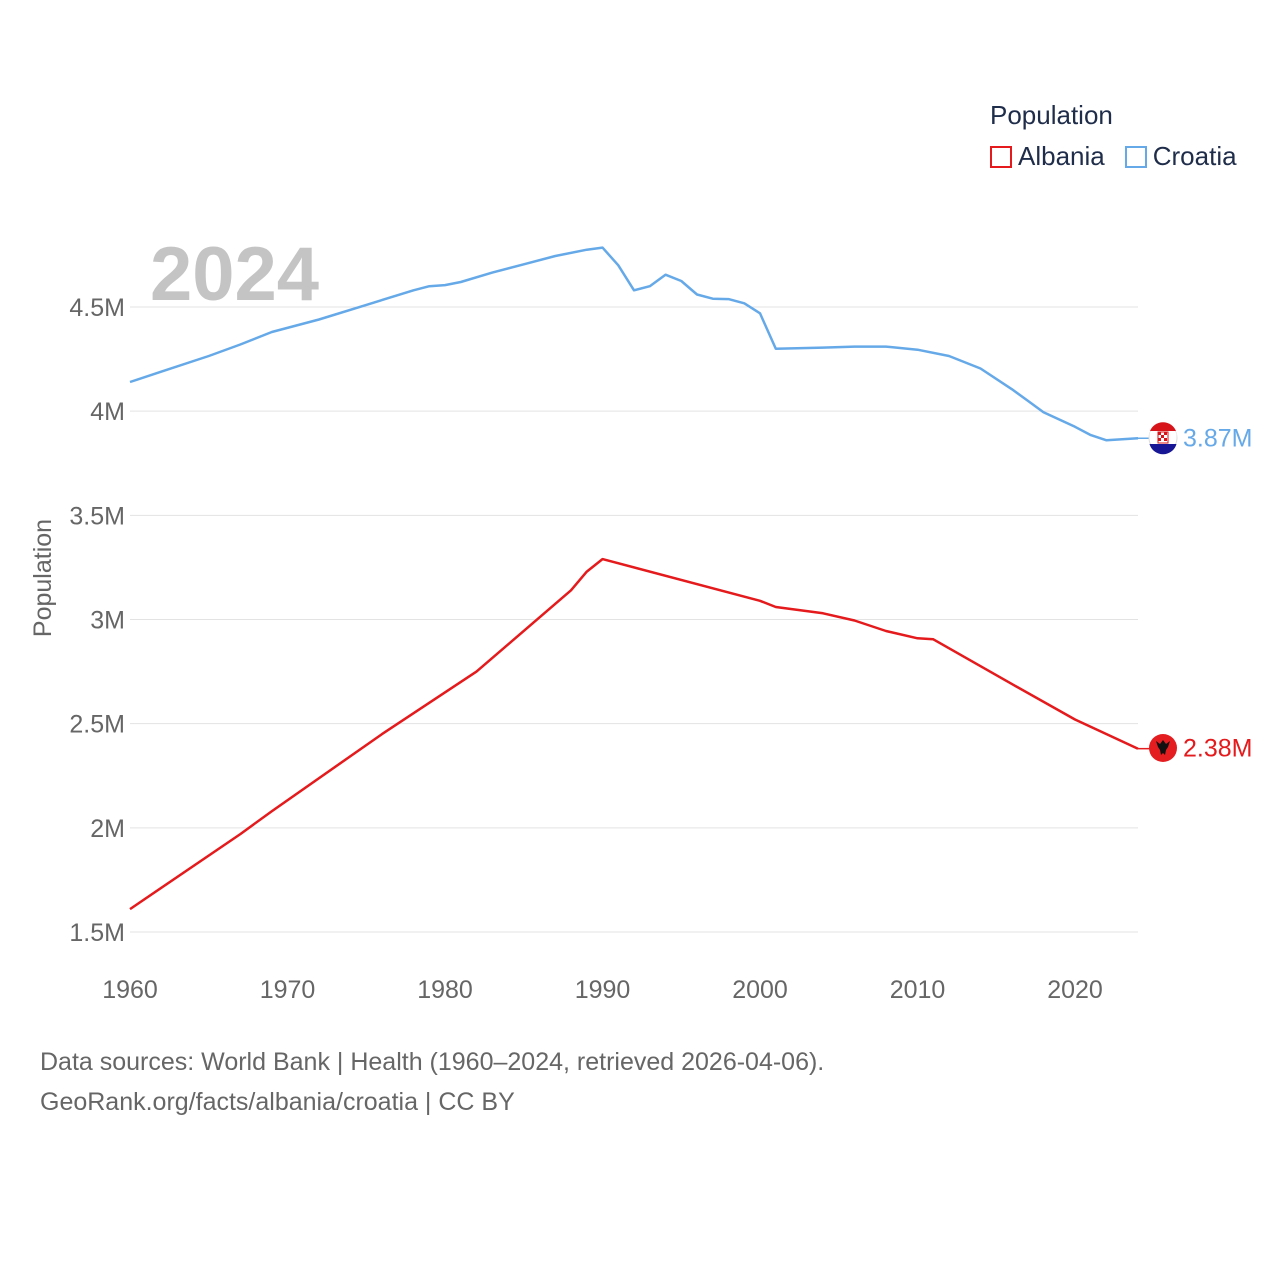 This screenshot has width=1280, height=1280. Describe the element at coordinates (43, 578) in the screenshot. I see `y-axis-label: Population` at that location.